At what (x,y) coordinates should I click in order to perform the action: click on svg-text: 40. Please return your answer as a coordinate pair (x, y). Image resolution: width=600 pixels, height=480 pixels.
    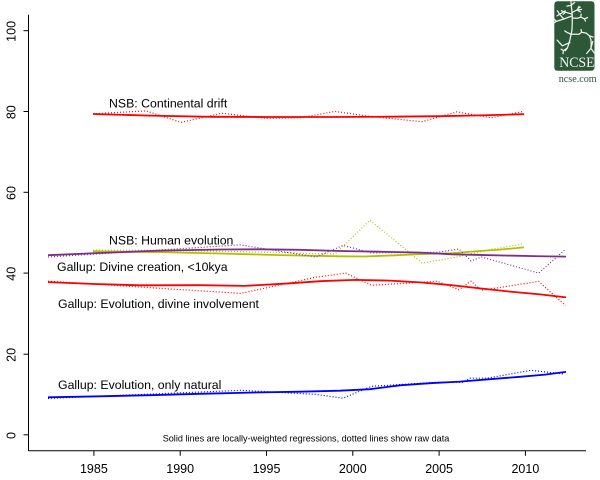
    Looking at the image, I should click on (12, 274).